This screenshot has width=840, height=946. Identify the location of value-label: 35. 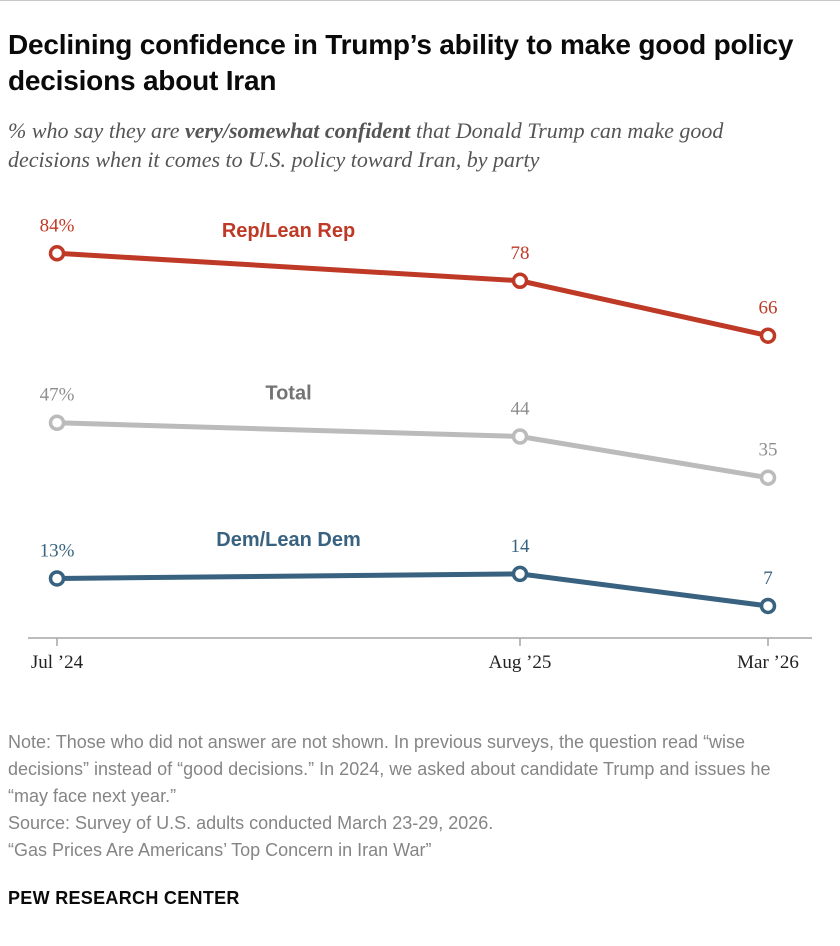
(768, 450).